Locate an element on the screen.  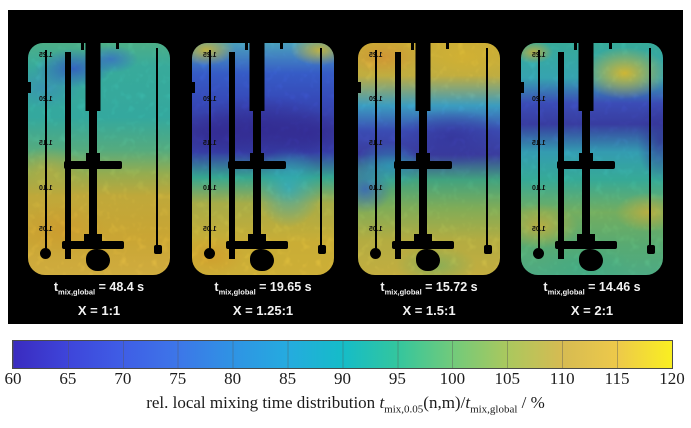
colorbar-tick: 65 is located at coordinates (68, 378).